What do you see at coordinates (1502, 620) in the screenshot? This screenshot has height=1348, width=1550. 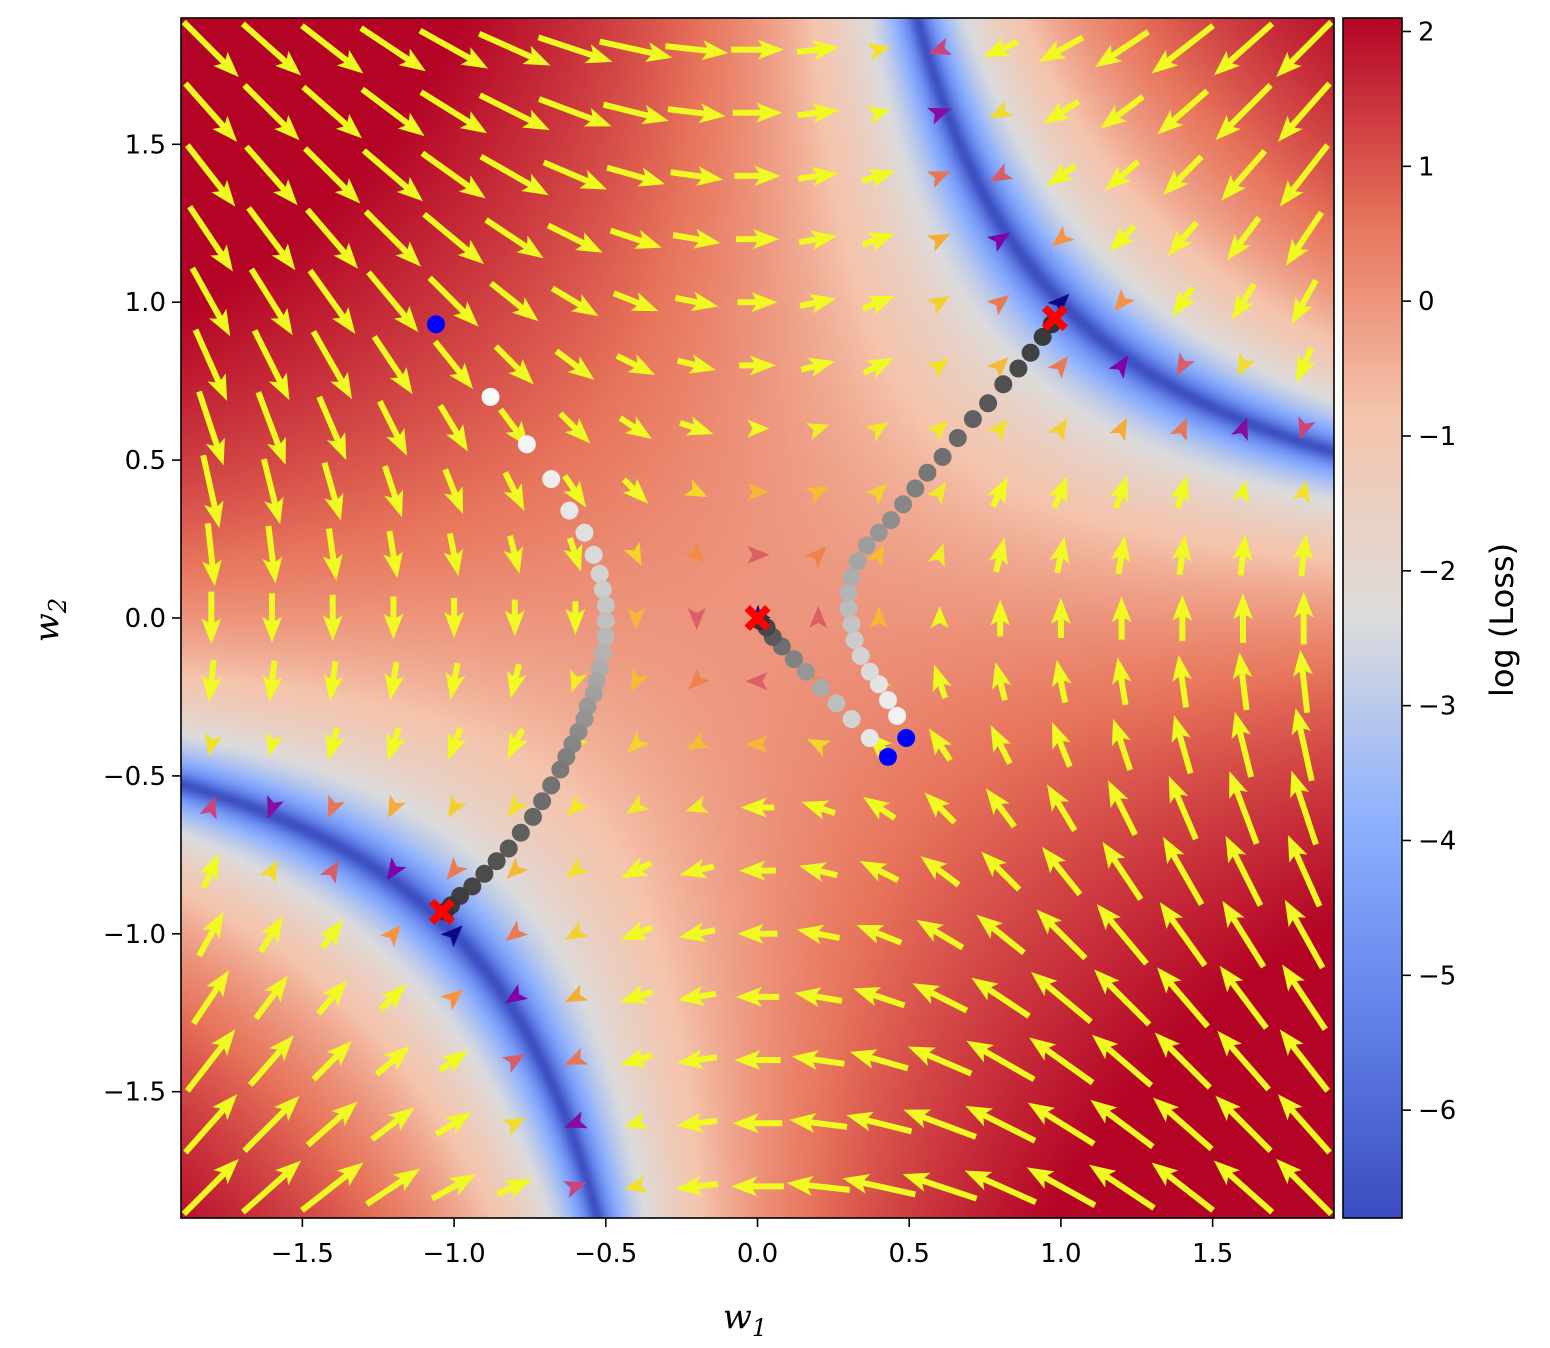 I see `colorbar-label: log (Loss)` at bounding box center [1502, 620].